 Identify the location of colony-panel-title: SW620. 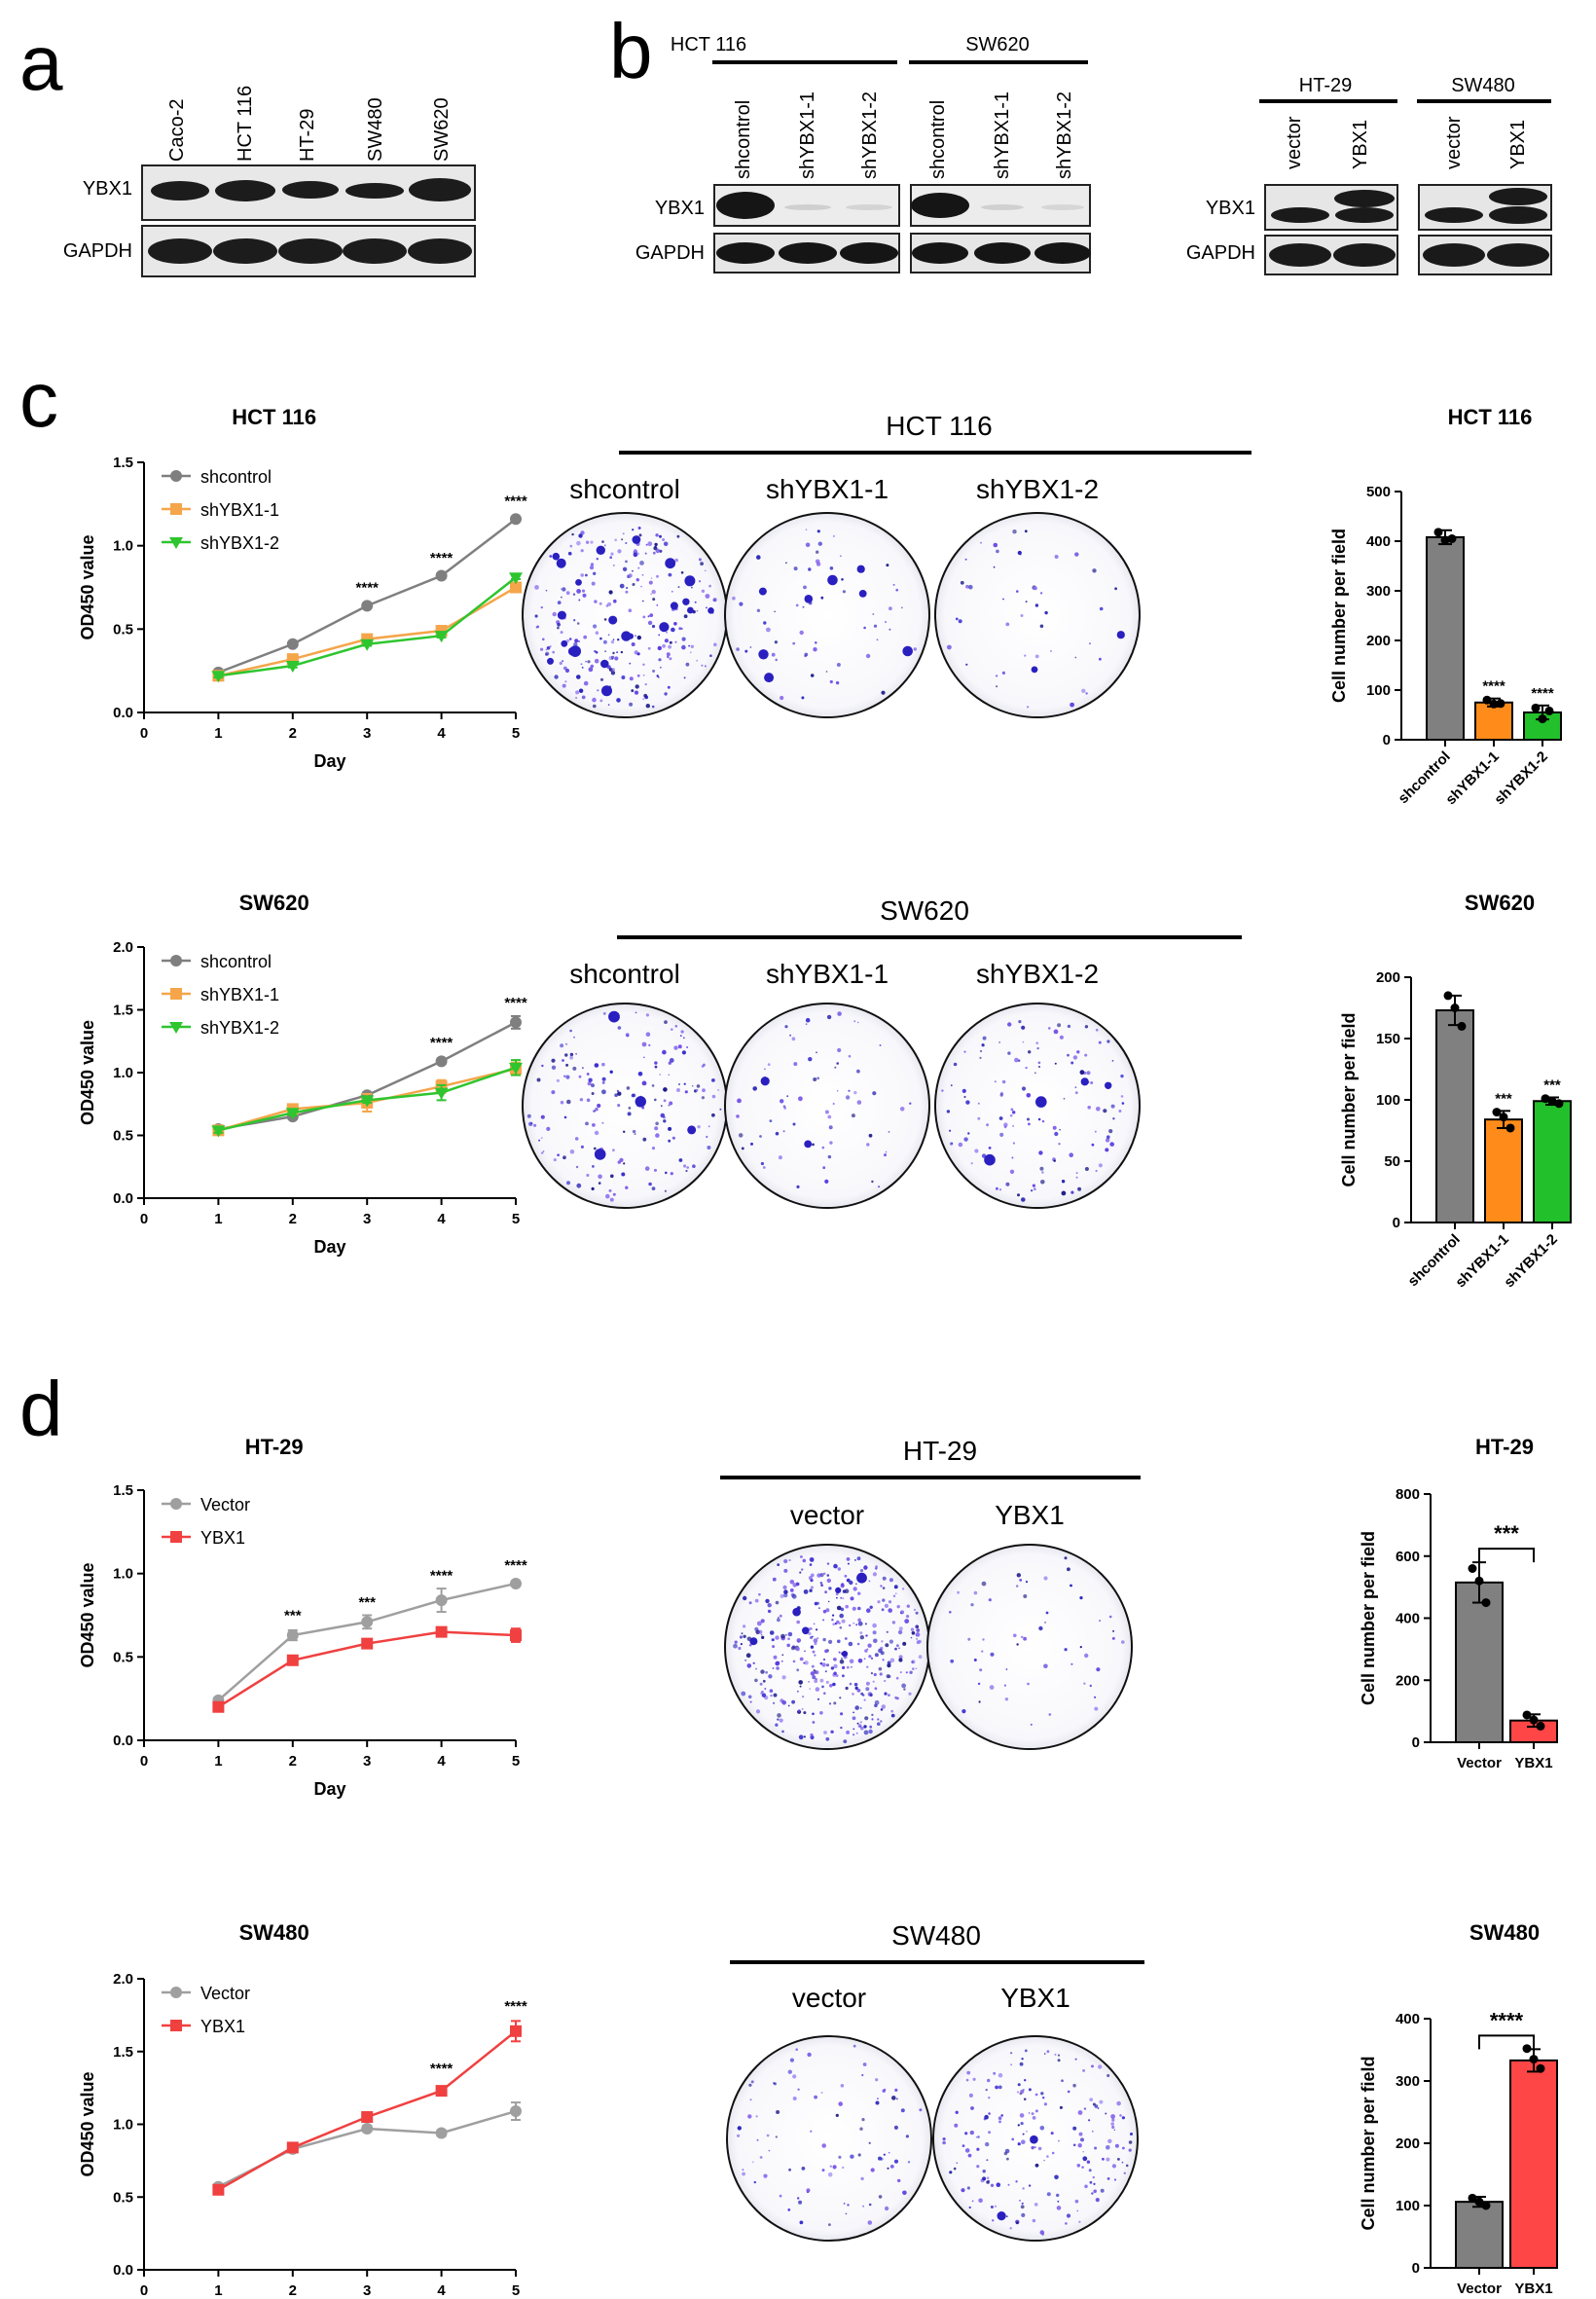
(924, 911).